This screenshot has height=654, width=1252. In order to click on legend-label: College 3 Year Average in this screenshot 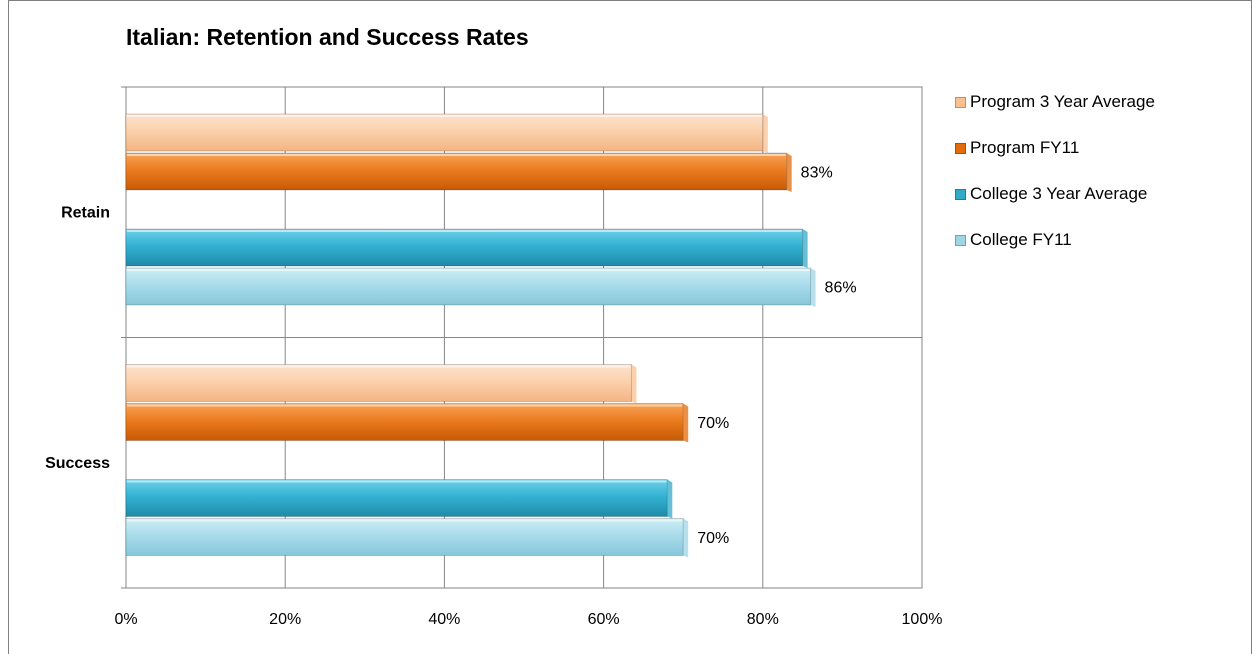, I will do `click(1059, 193)`.